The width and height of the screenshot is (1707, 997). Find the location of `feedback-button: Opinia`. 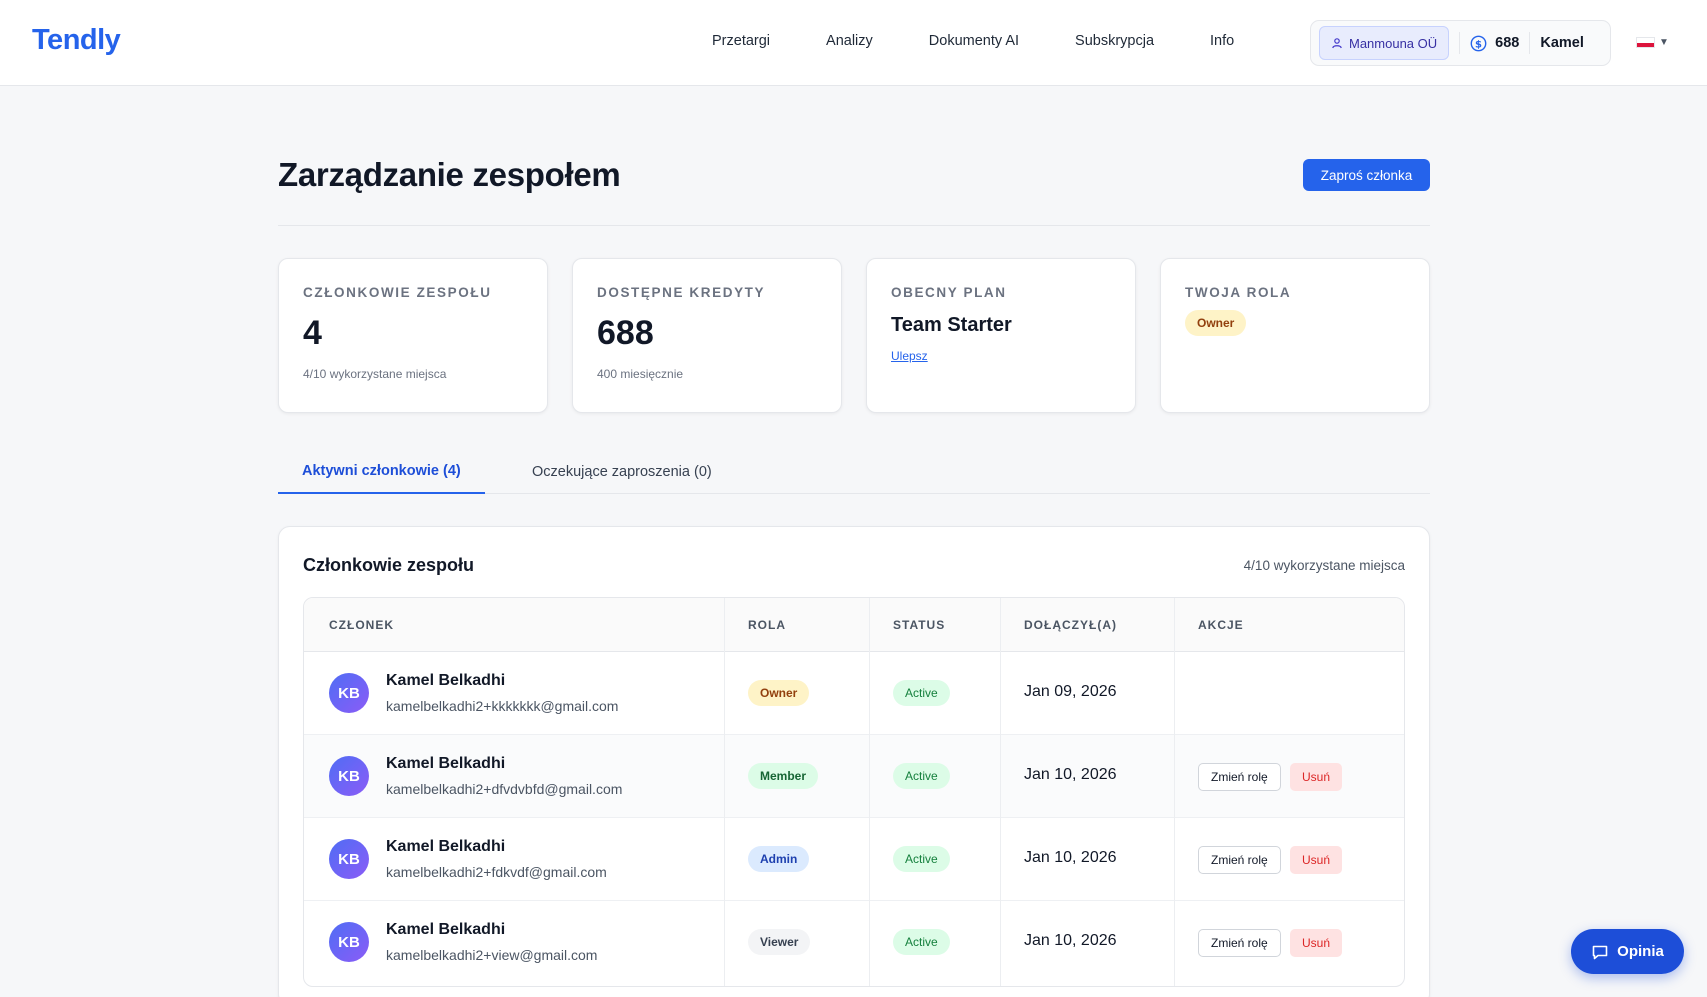

feedback-button: Opinia is located at coordinates (1627, 951).